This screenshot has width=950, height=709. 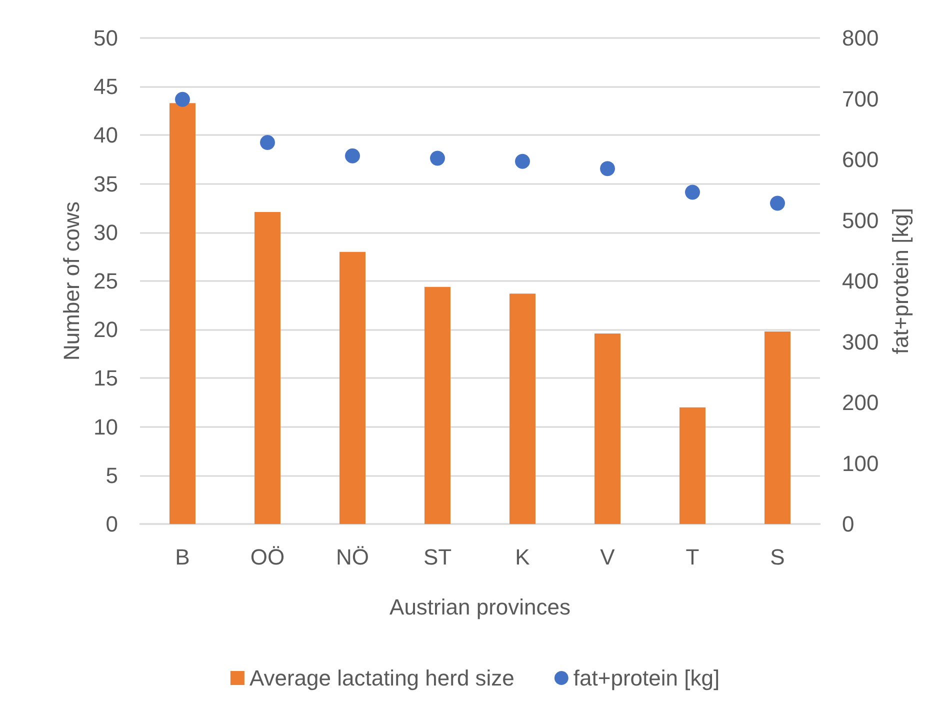 I want to click on y-tick-label: 10, so click(x=106, y=427).